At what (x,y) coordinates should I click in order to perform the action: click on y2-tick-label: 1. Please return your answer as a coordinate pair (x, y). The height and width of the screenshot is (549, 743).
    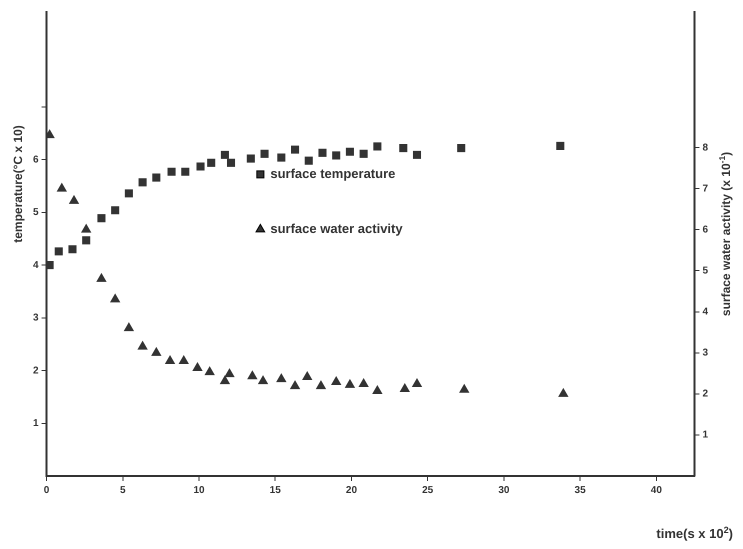
    Looking at the image, I should click on (705, 435).